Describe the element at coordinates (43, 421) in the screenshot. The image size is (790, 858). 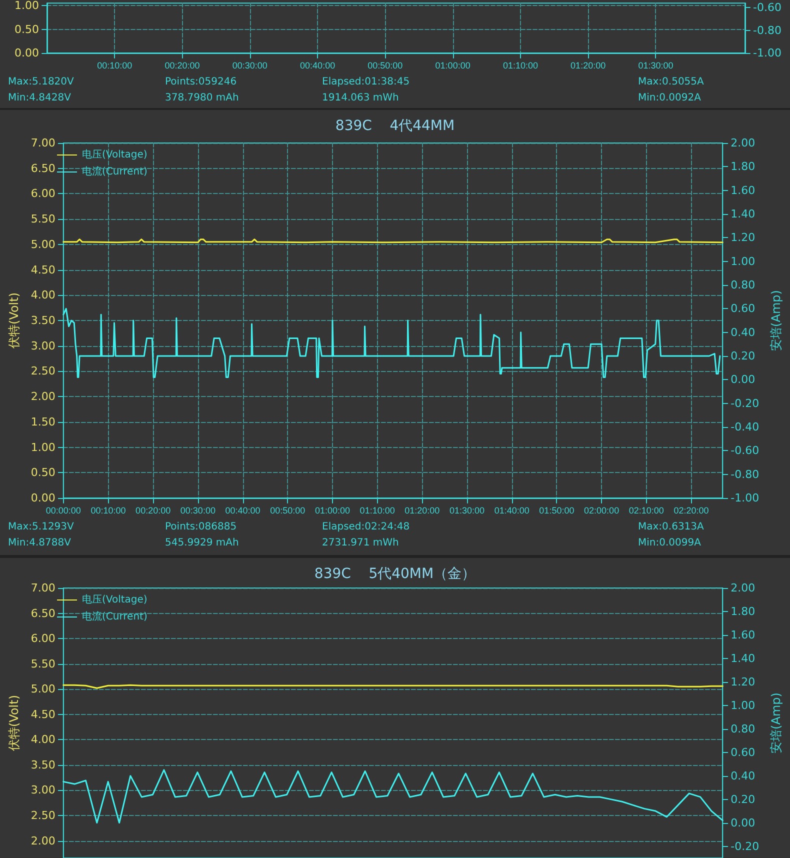
I see `y-tick-label: 1.50` at that location.